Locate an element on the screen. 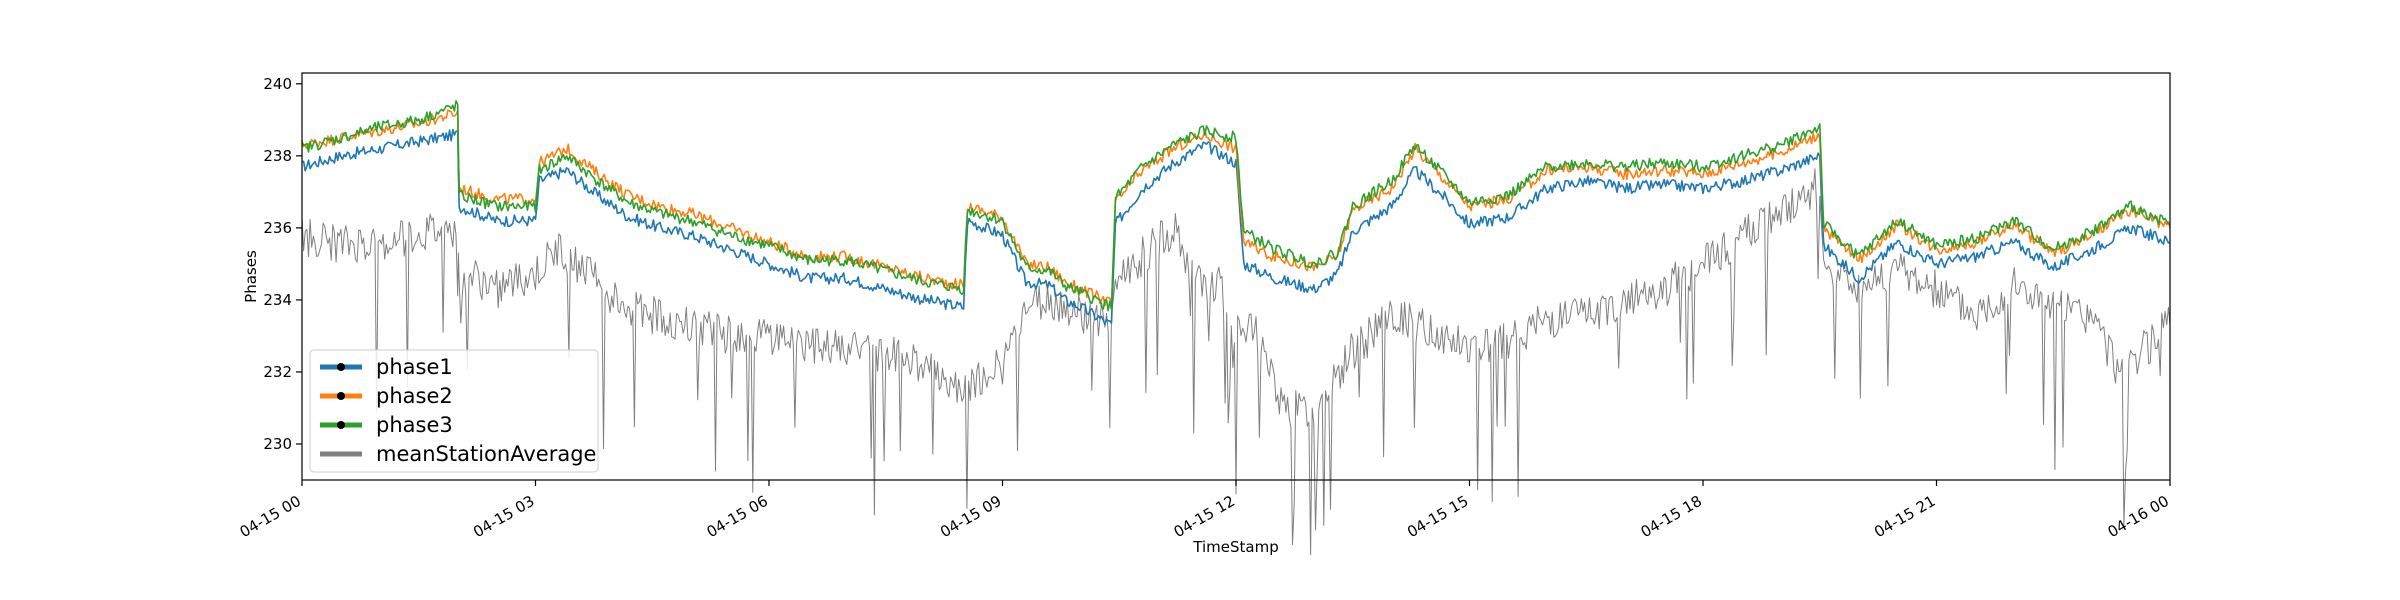  legend-box is located at coordinates (454, 411).